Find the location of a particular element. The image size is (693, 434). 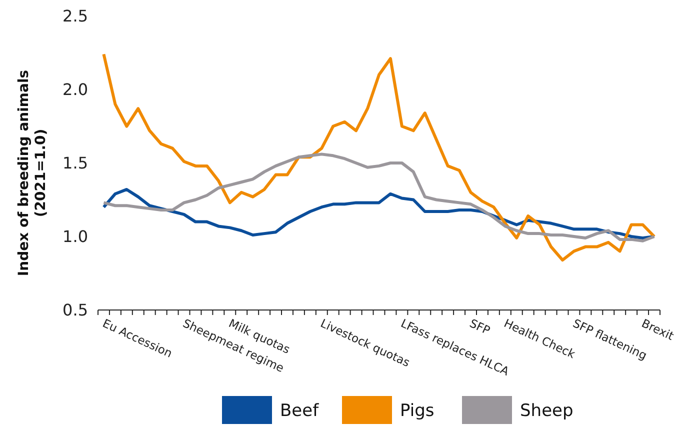

x-tick-label: SFP is located at coordinates (479, 327).